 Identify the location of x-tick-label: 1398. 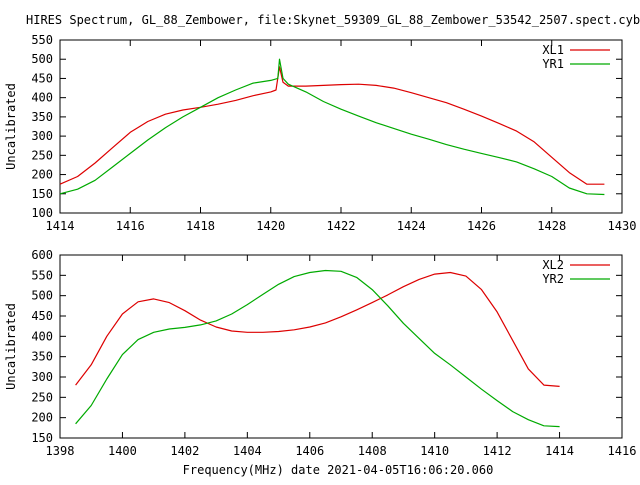
(60, 451).